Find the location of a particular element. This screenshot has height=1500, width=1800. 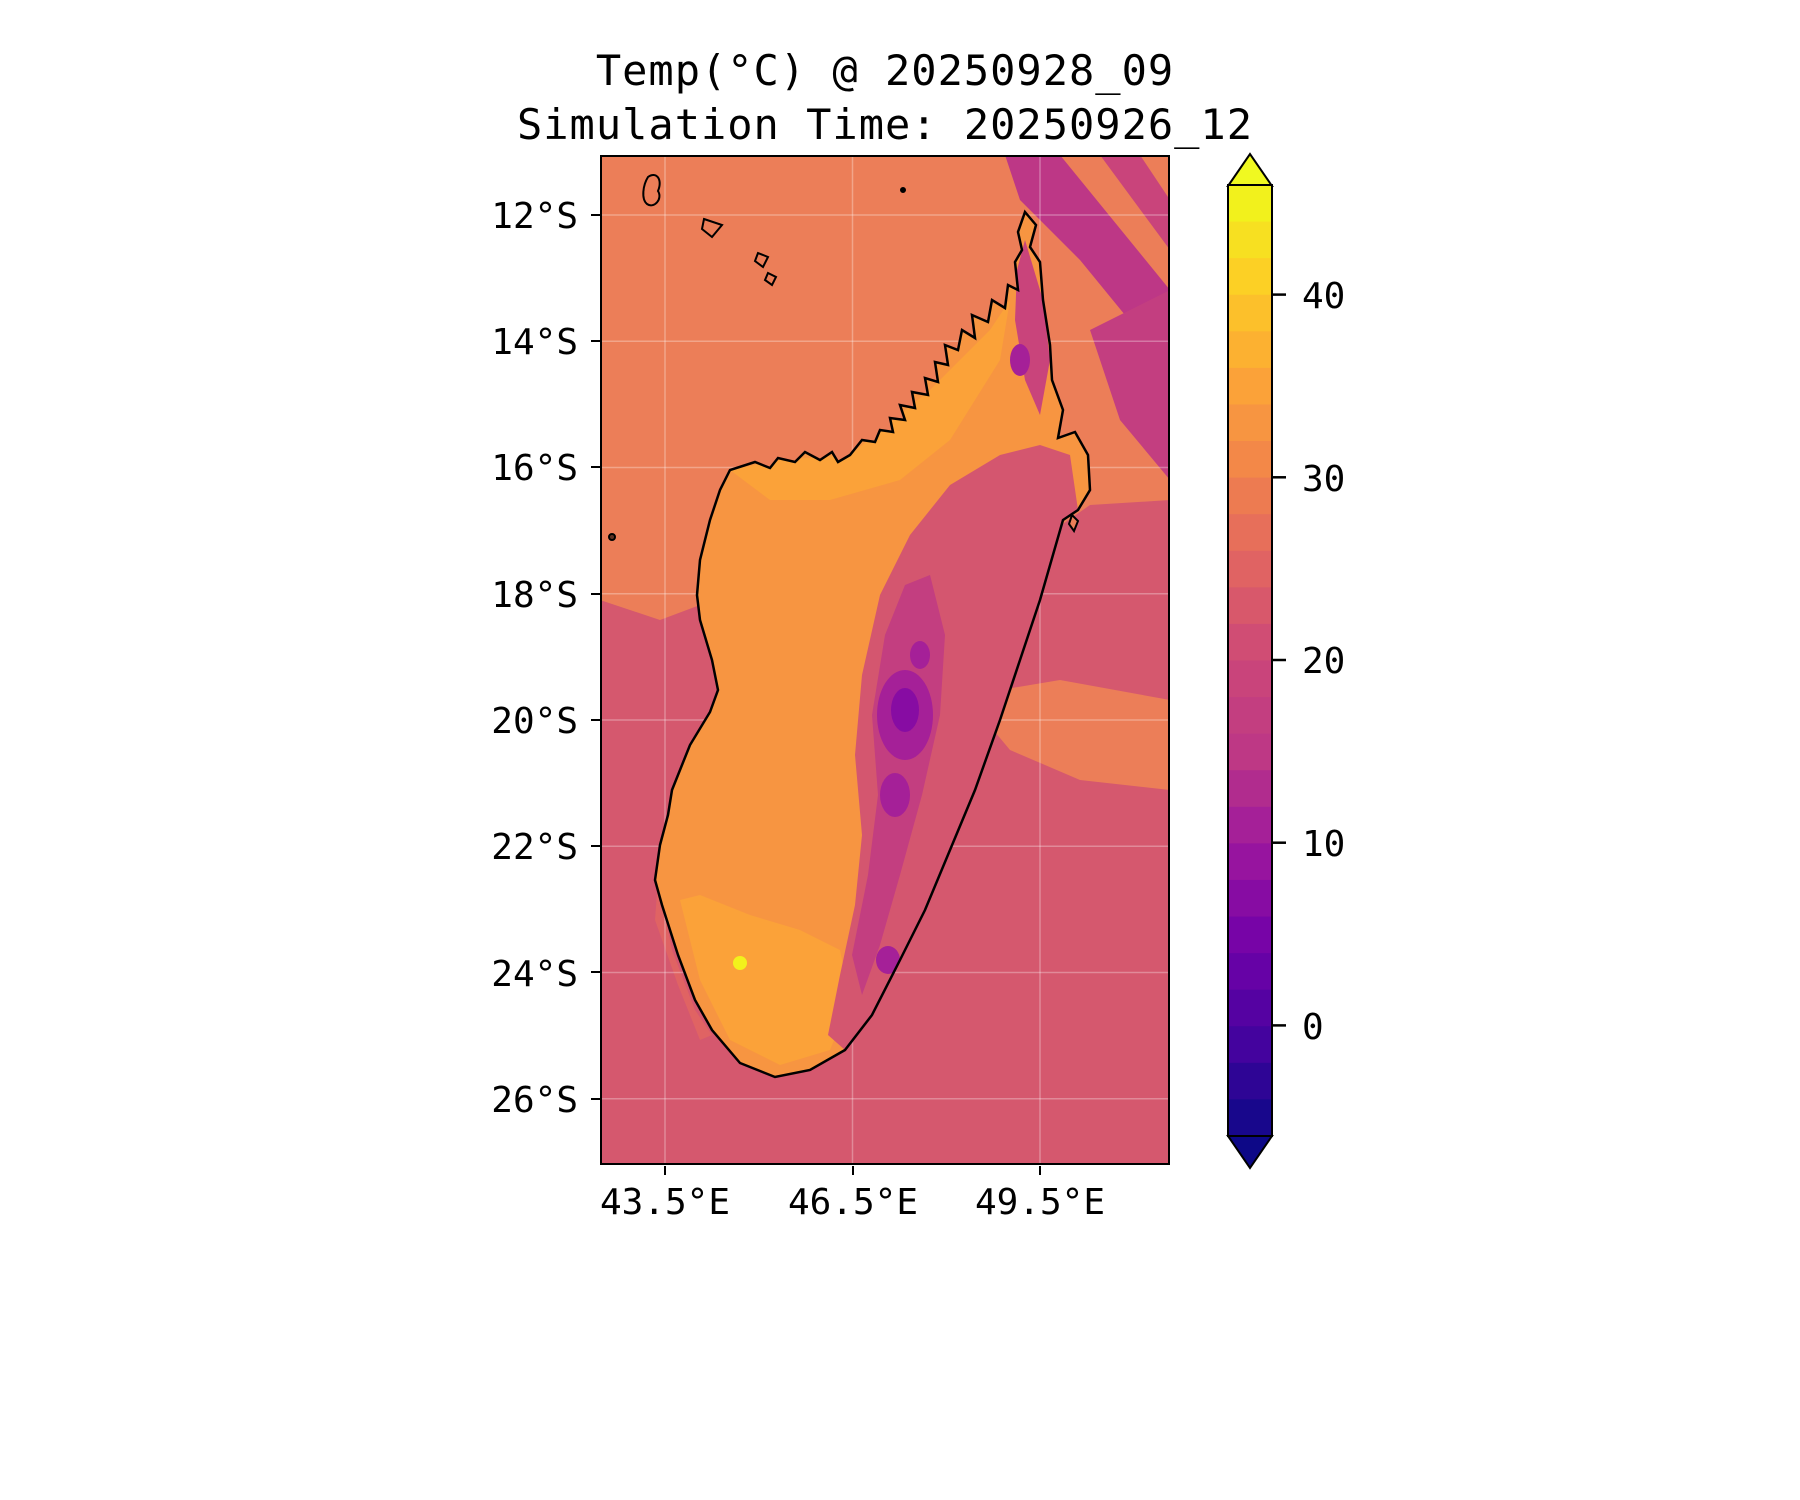

colorbar is located at coordinates (1256, 661).